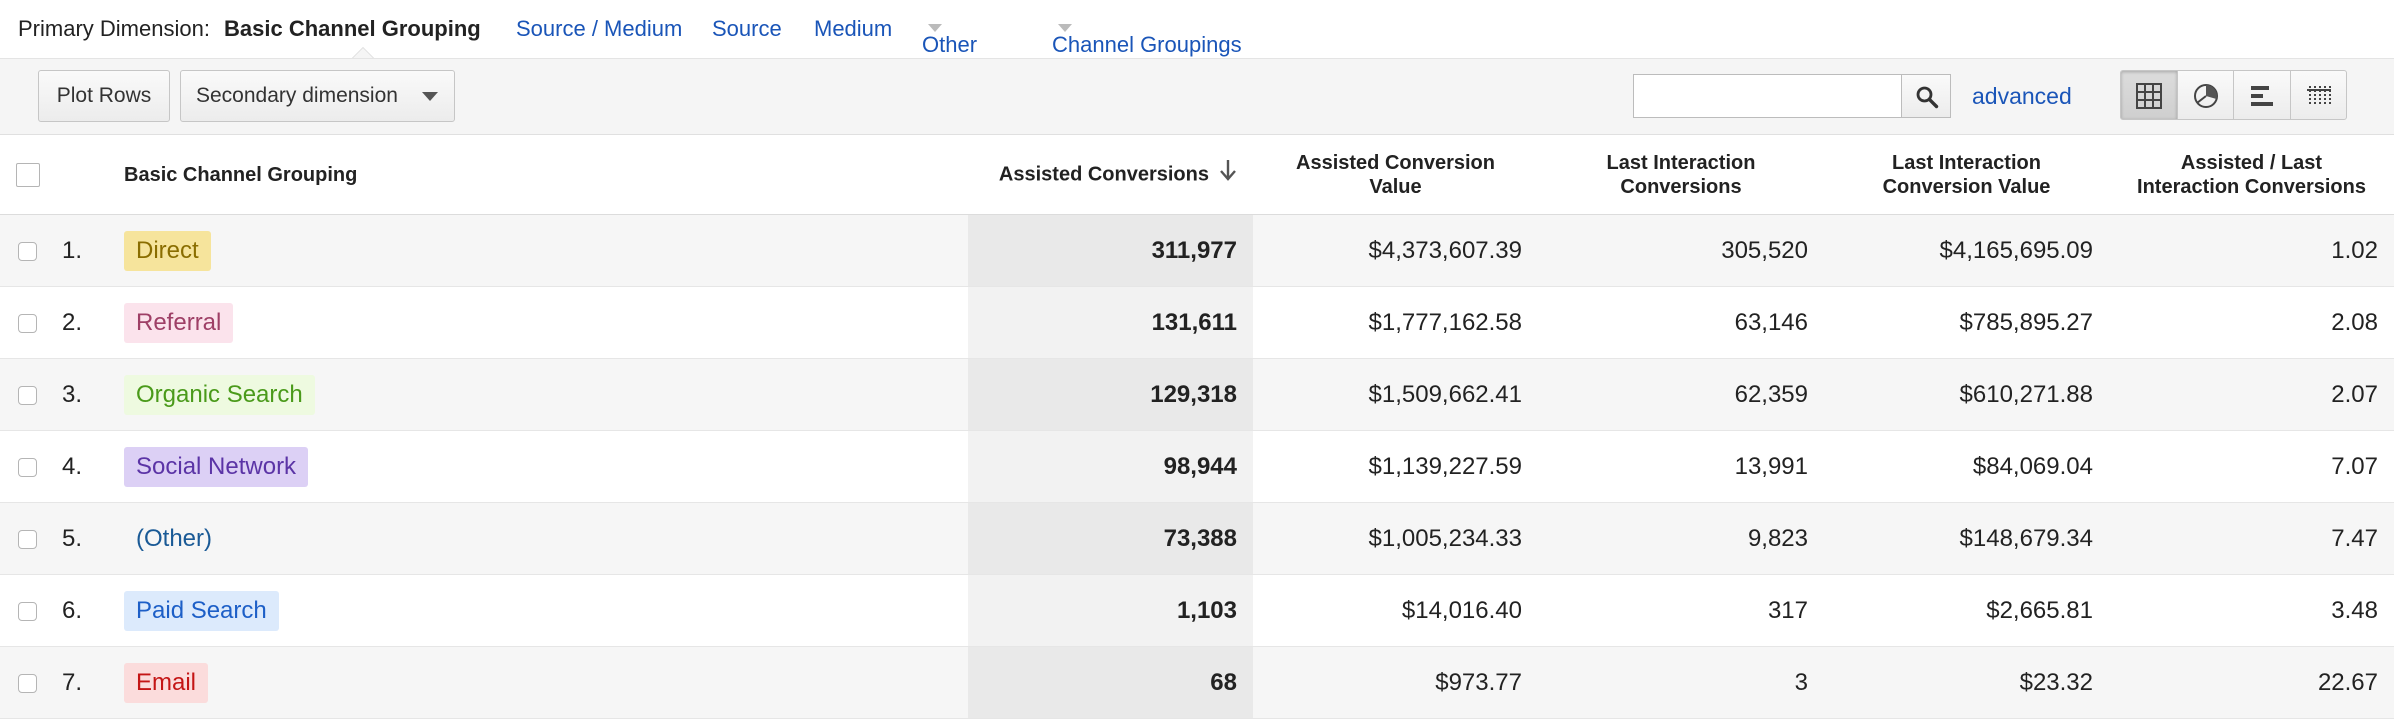  Describe the element at coordinates (747, 28) in the screenshot. I see `dimension-link-source: Source` at that location.